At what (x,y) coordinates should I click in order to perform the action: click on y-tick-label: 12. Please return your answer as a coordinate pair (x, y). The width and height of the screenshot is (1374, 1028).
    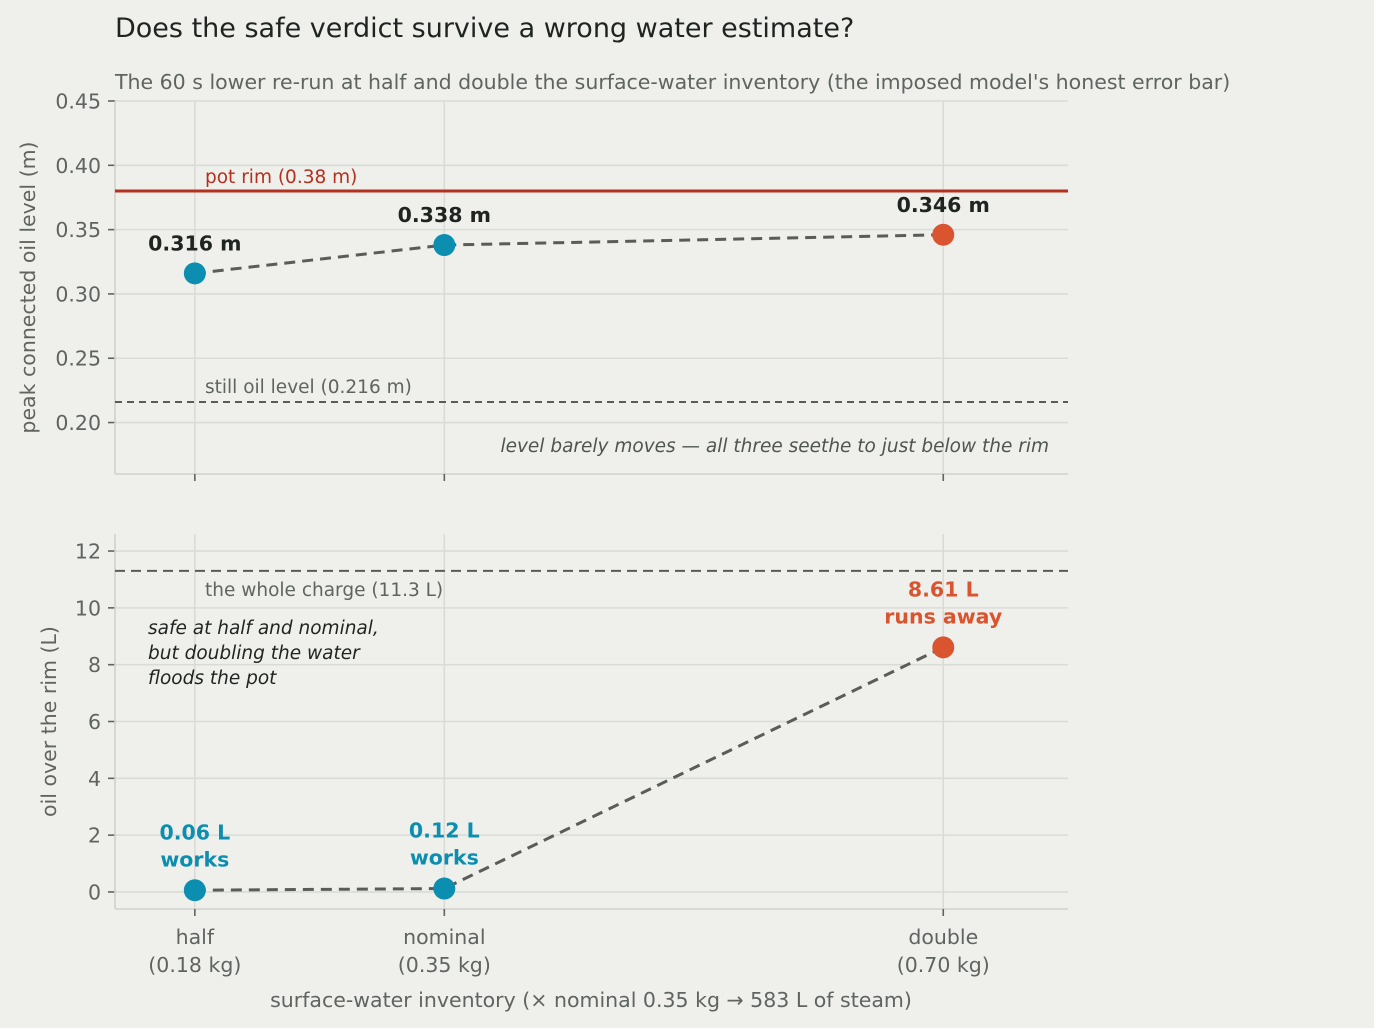
    Looking at the image, I should click on (88, 552).